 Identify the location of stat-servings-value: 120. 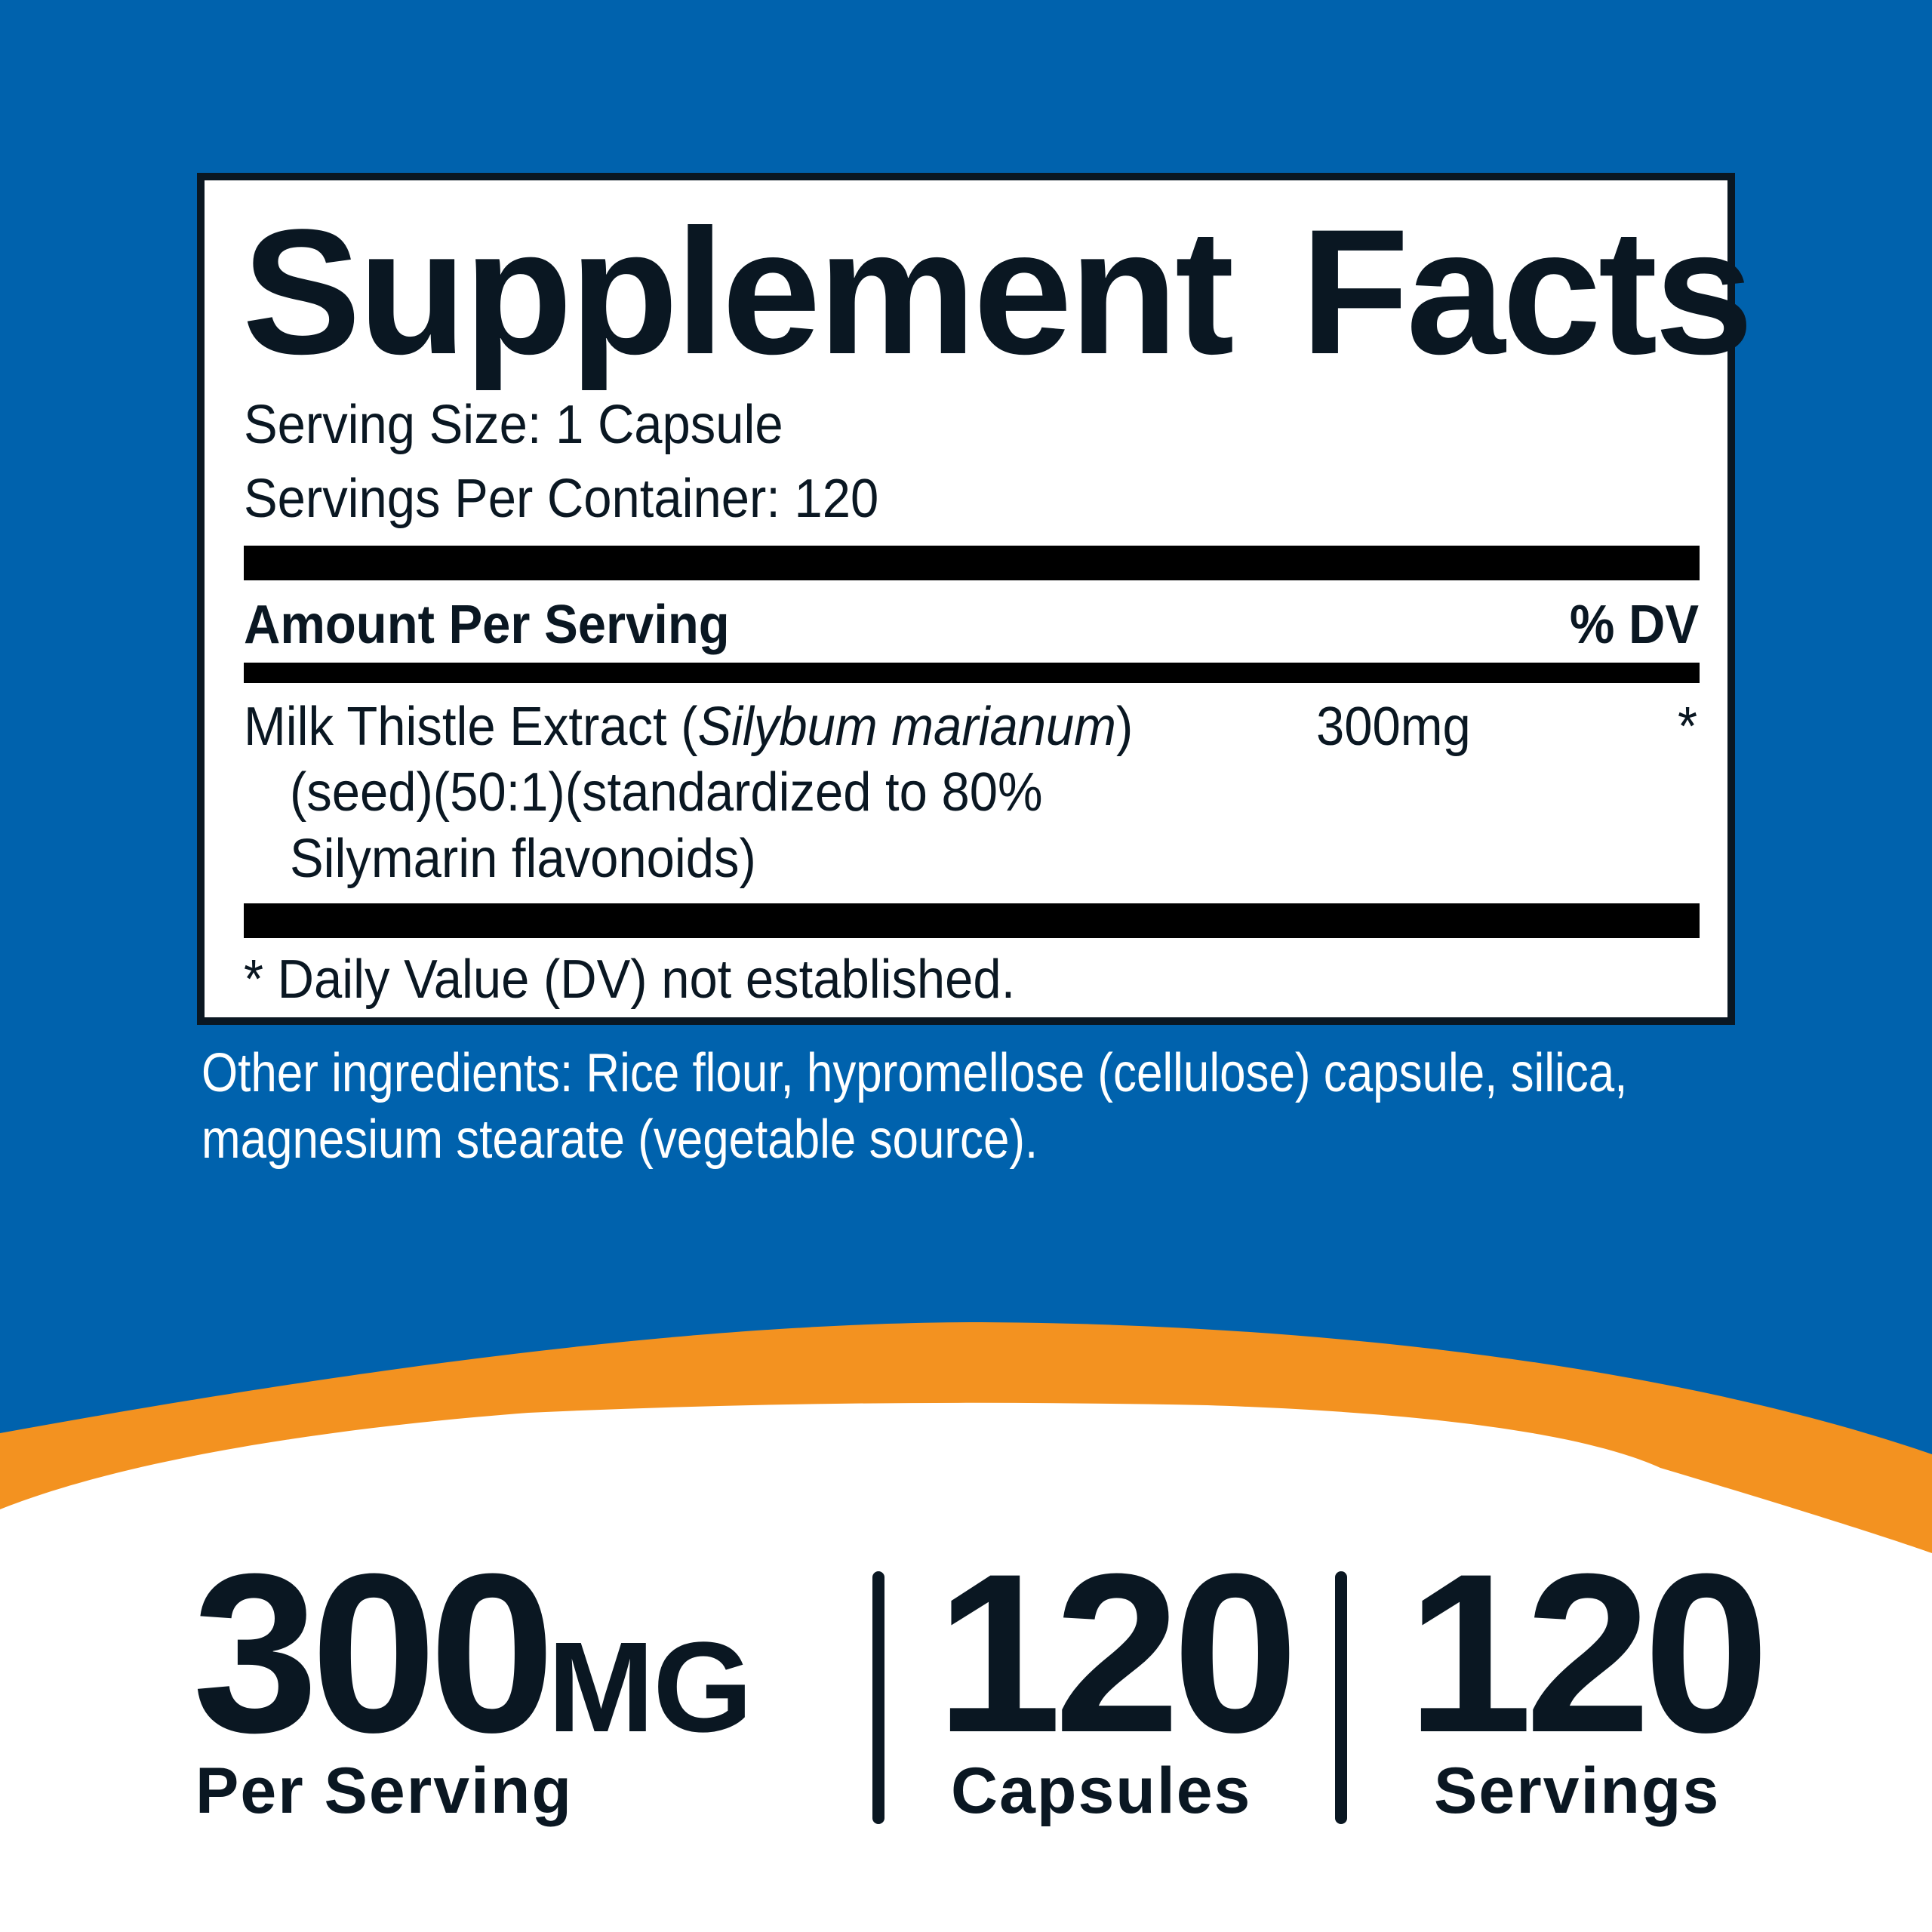
(1588, 1653).